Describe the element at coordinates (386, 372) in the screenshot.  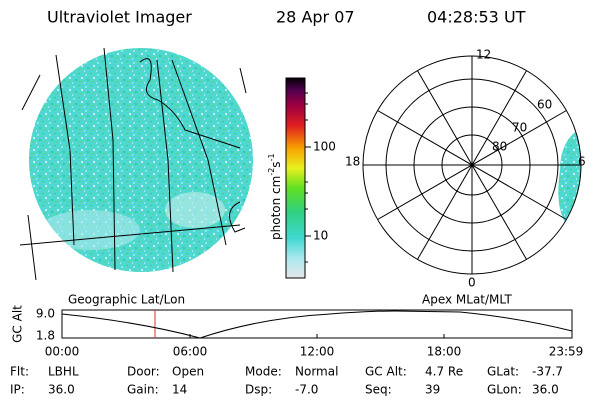
I see `info-label: GC Alt:` at that location.